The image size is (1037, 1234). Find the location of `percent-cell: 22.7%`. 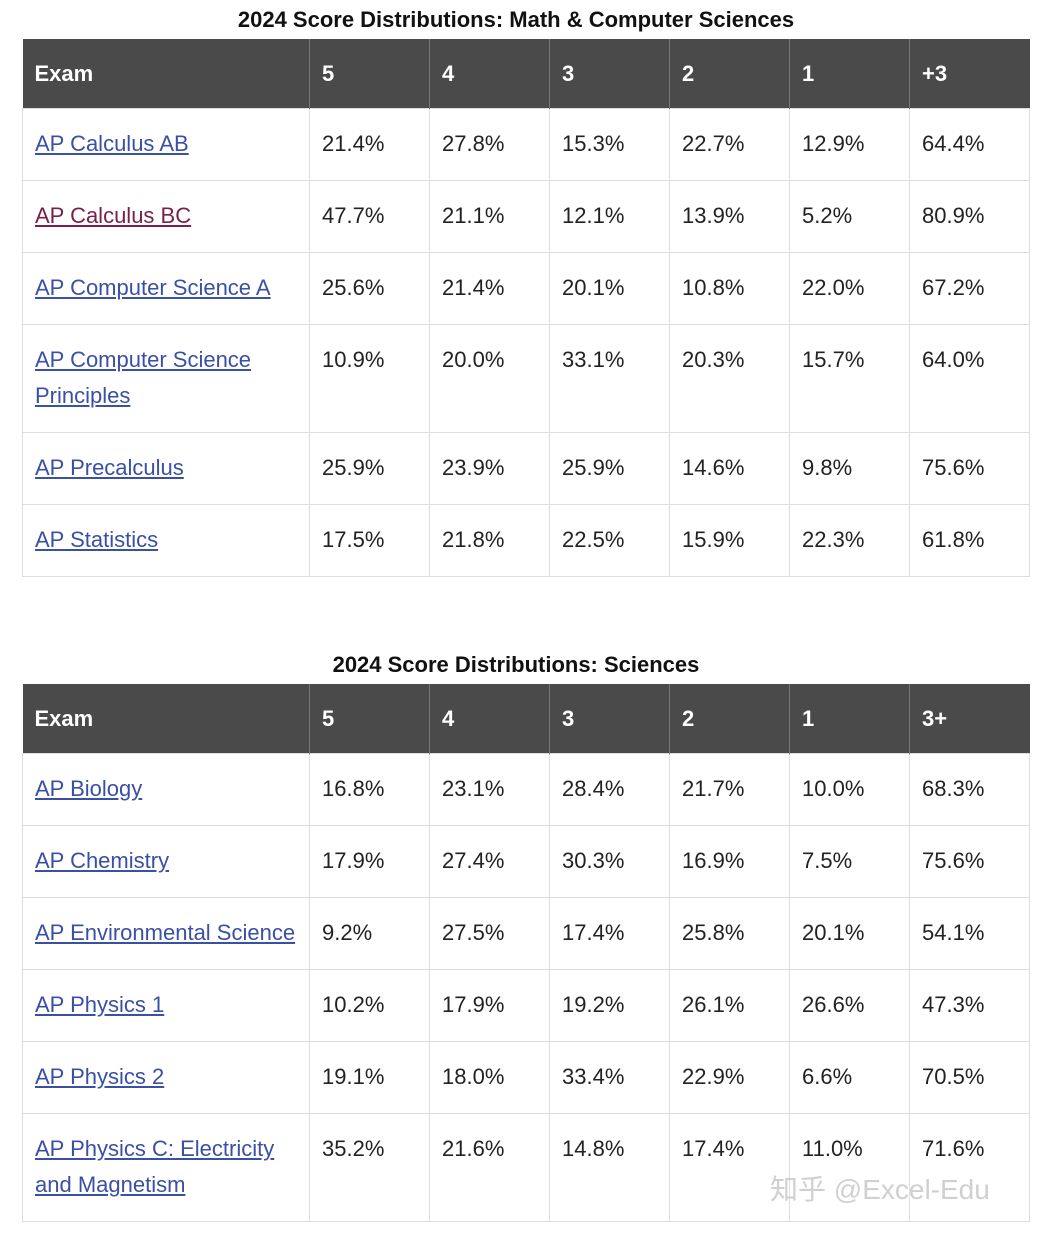

percent-cell: 22.7% is located at coordinates (729, 144).